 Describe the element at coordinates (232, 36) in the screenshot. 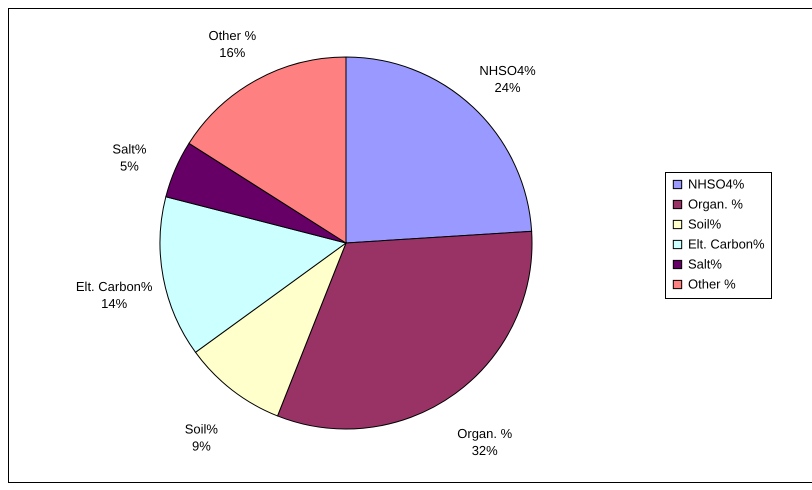

I see `slice-label: Other %` at that location.